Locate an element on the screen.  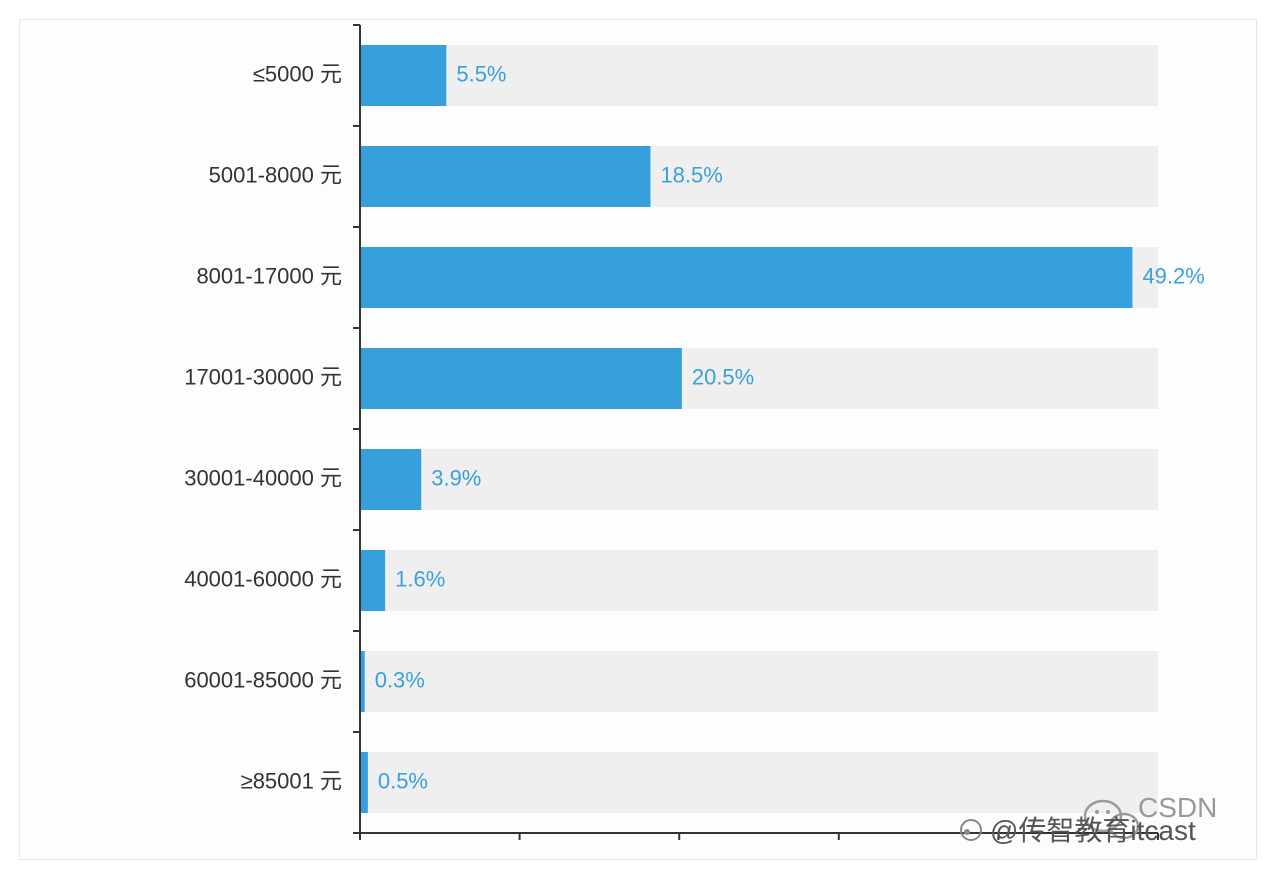
category-label: 30001-40000 元 is located at coordinates (263, 477).